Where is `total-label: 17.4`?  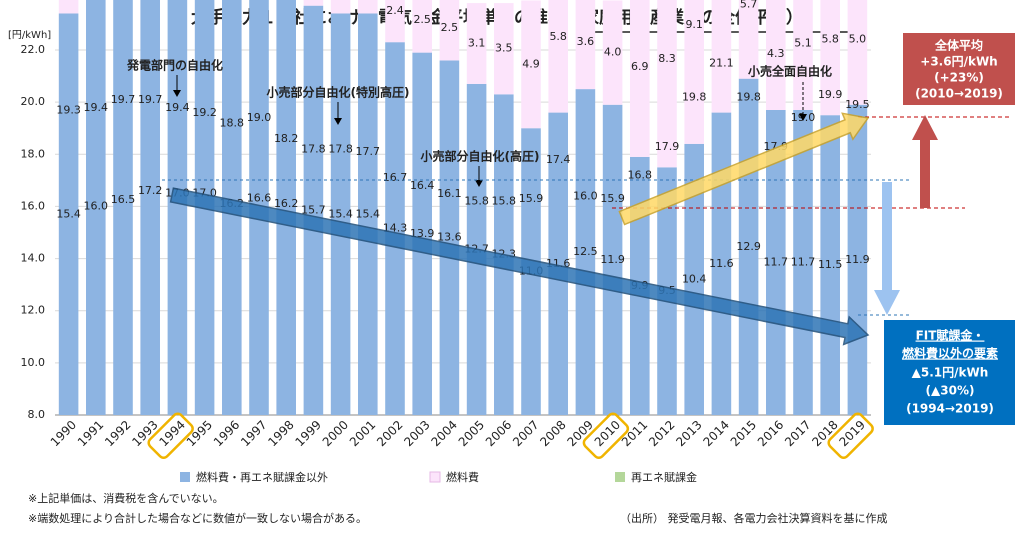
total-label: 17.4 is located at coordinates (558, 159).